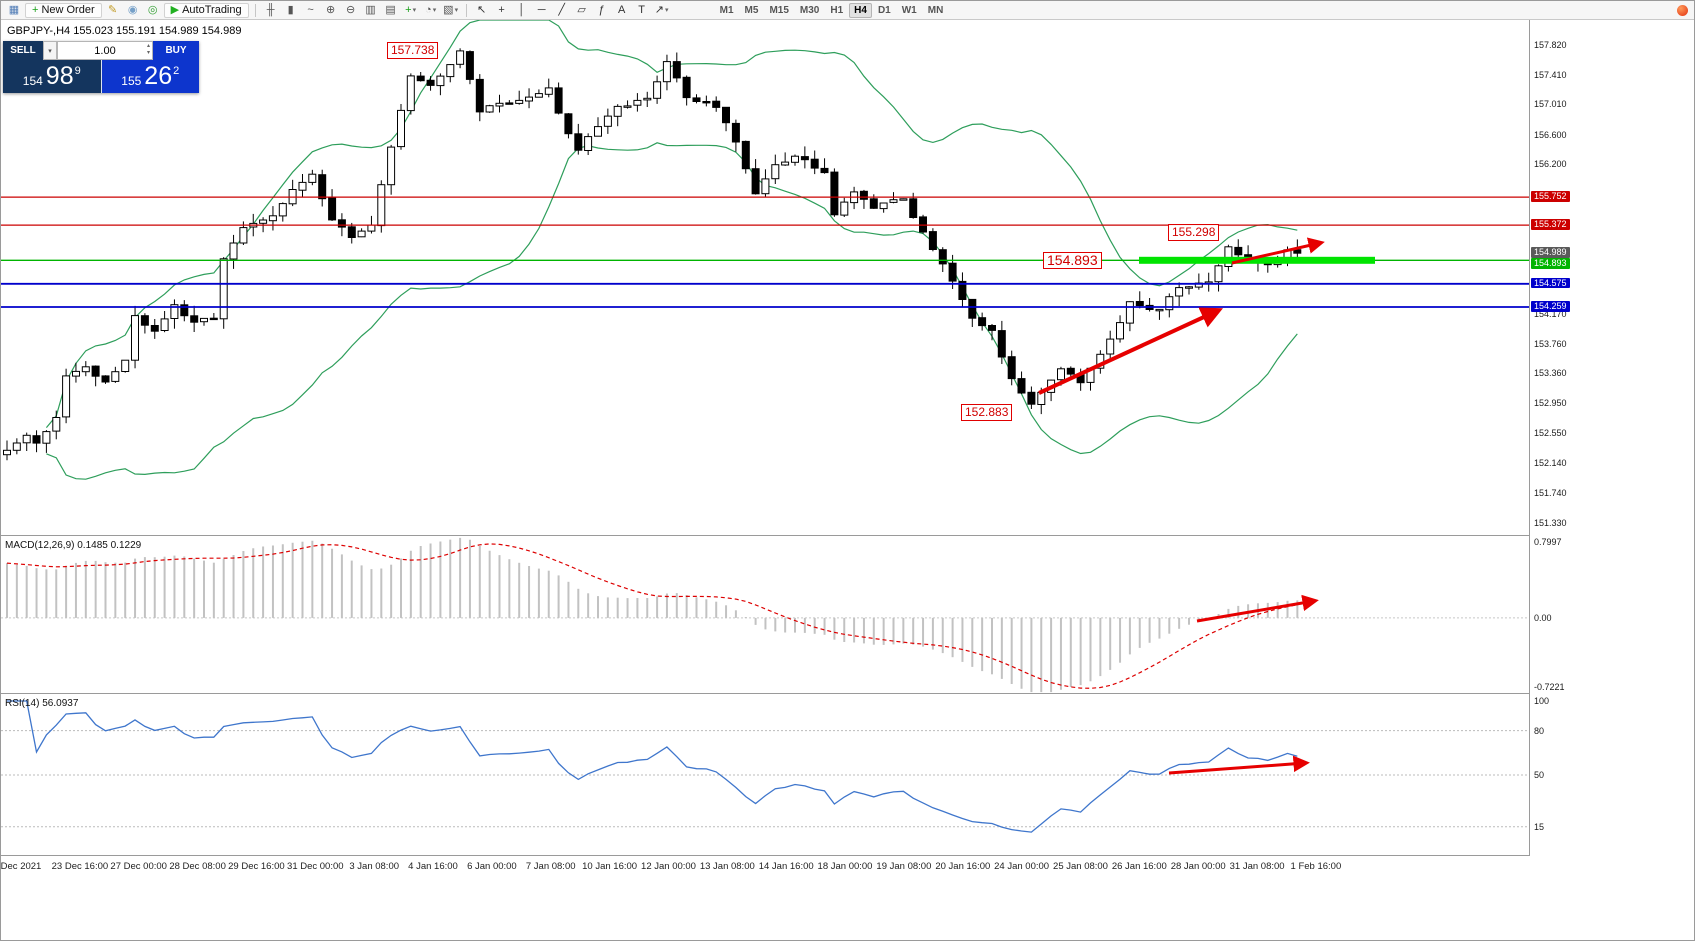 This screenshot has height=941, width=1695. I want to click on buy-price: 155 26 2, so click(150, 76).